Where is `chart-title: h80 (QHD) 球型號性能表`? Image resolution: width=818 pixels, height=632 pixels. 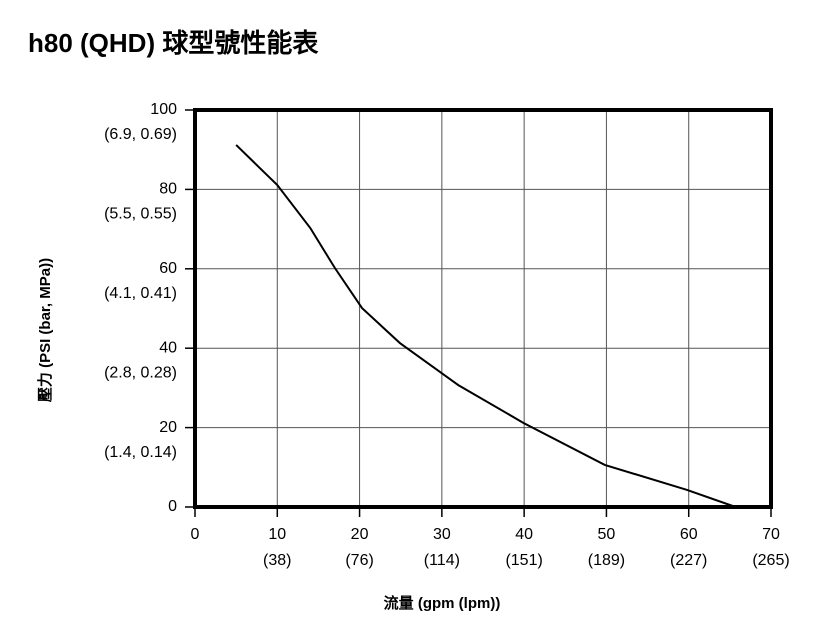
chart-title: h80 (QHD) 球型號性能表 is located at coordinates (173, 43).